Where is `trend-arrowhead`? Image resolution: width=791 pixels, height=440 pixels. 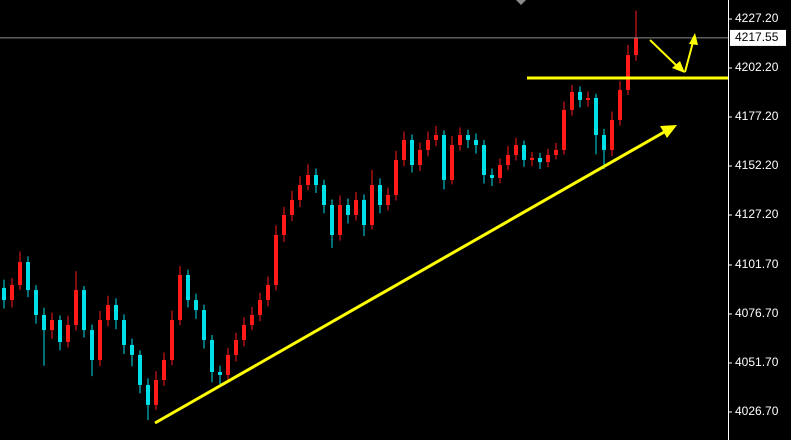 trend-arrowhead is located at coordinates (668, 131).